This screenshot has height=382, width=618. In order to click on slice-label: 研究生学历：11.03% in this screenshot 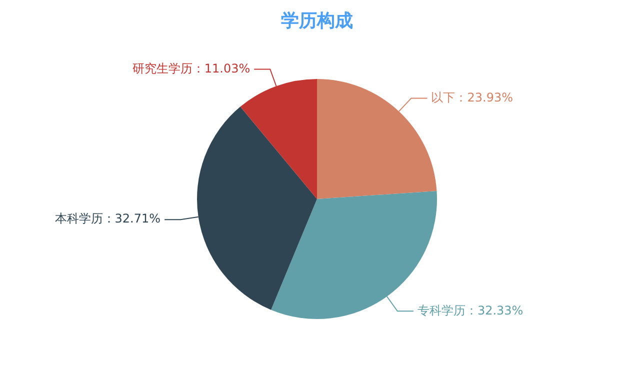, I will do `click(191, 68)`.